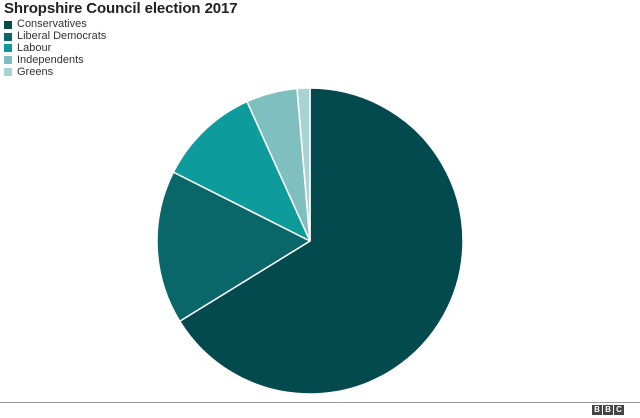  What do you see at coordinates (62, 36) in the screenshot?
I see `legend-label: Liberal Democrats` at bounding box center [62, 36].